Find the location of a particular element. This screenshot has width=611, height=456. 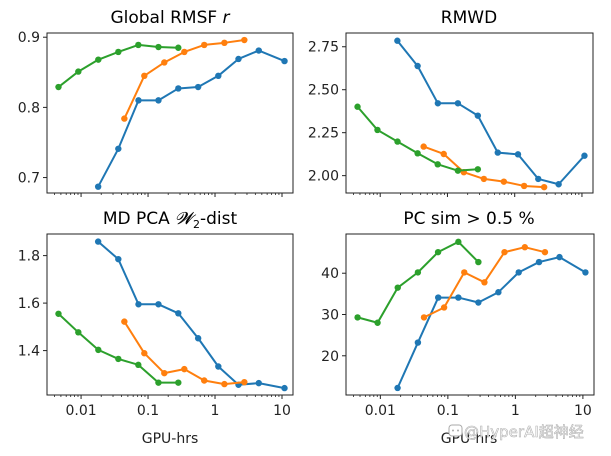

y-tick-label: 1.8 is located at coordinates (29, 257).